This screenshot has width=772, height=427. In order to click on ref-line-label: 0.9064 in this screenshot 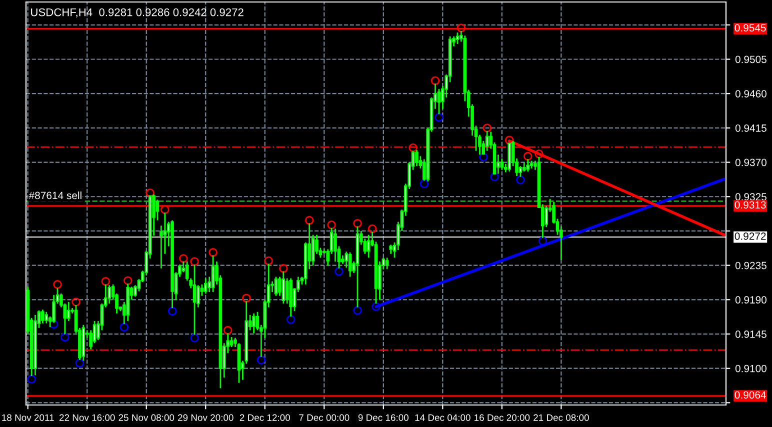, I will do `click(750, 395)`.